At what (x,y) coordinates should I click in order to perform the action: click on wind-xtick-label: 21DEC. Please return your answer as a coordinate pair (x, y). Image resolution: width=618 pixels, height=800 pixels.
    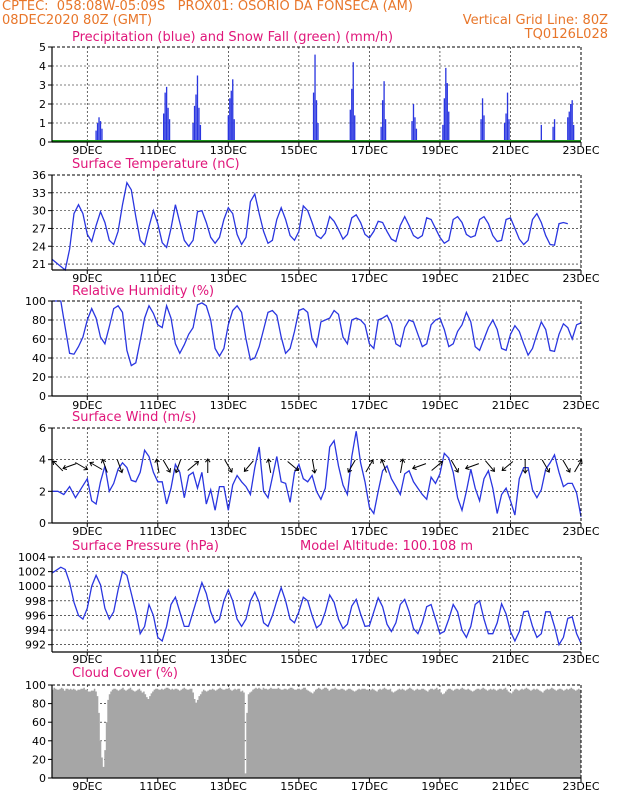
    Looking at the image, I should click on (510, 531).